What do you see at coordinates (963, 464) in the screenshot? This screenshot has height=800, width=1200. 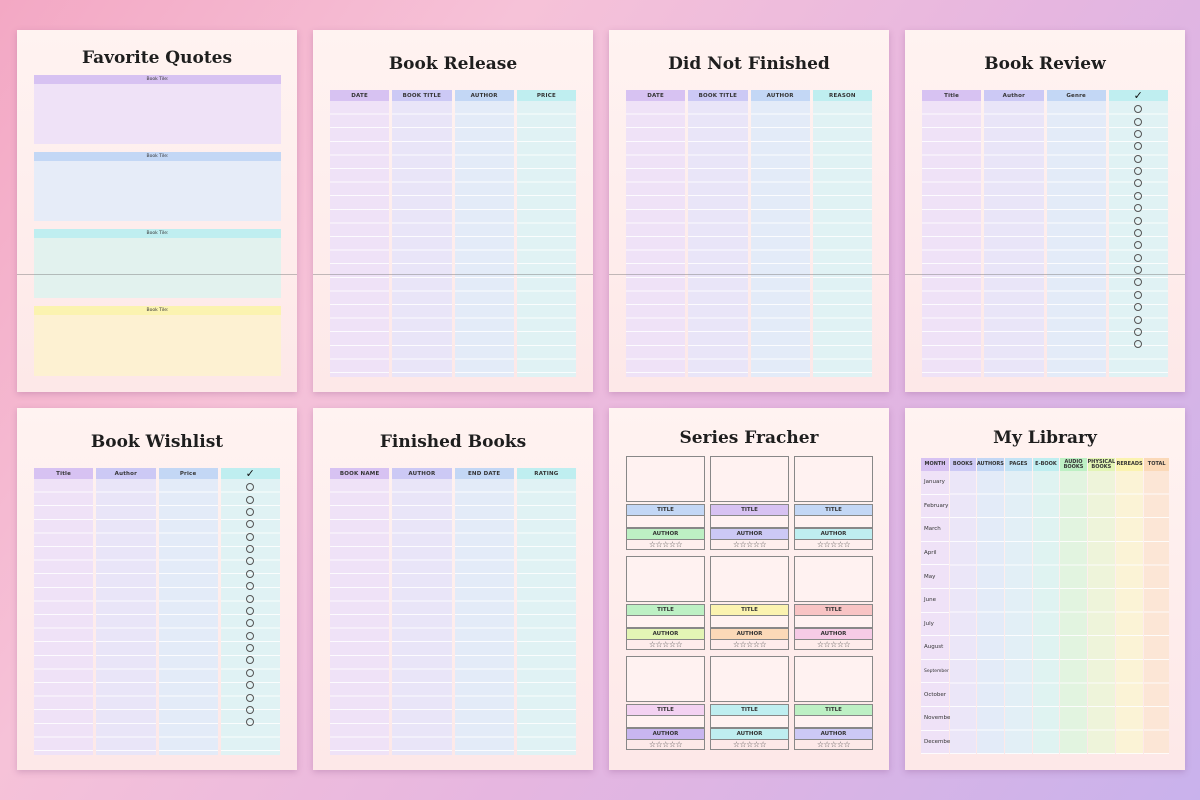 I see `column-header: BOOKS` at bounding box center [963, 464].